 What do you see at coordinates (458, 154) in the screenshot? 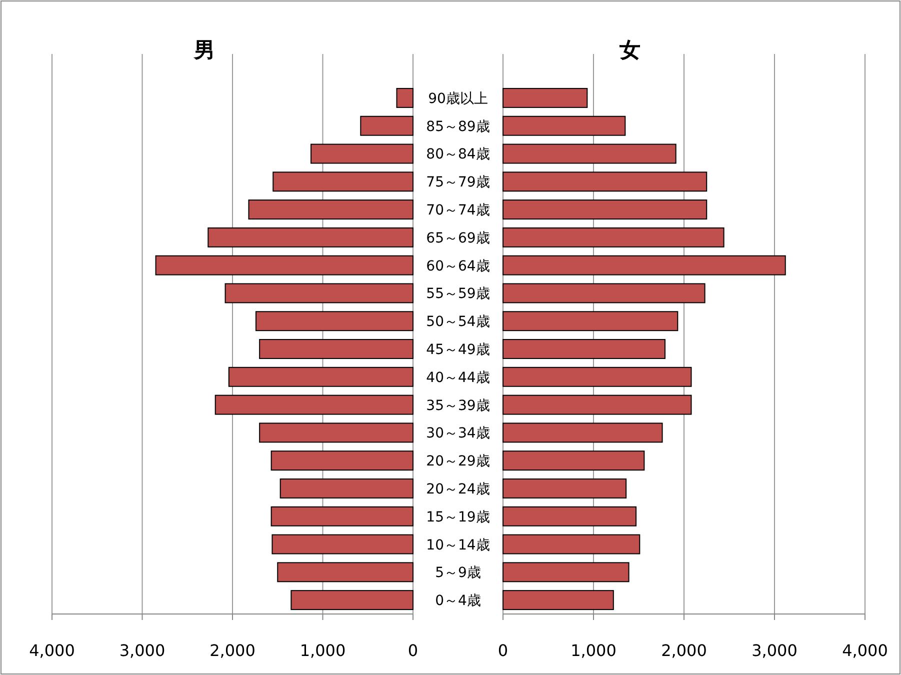
I see `y-tick-label: 80～84歳` at bounding box center [458, 154].